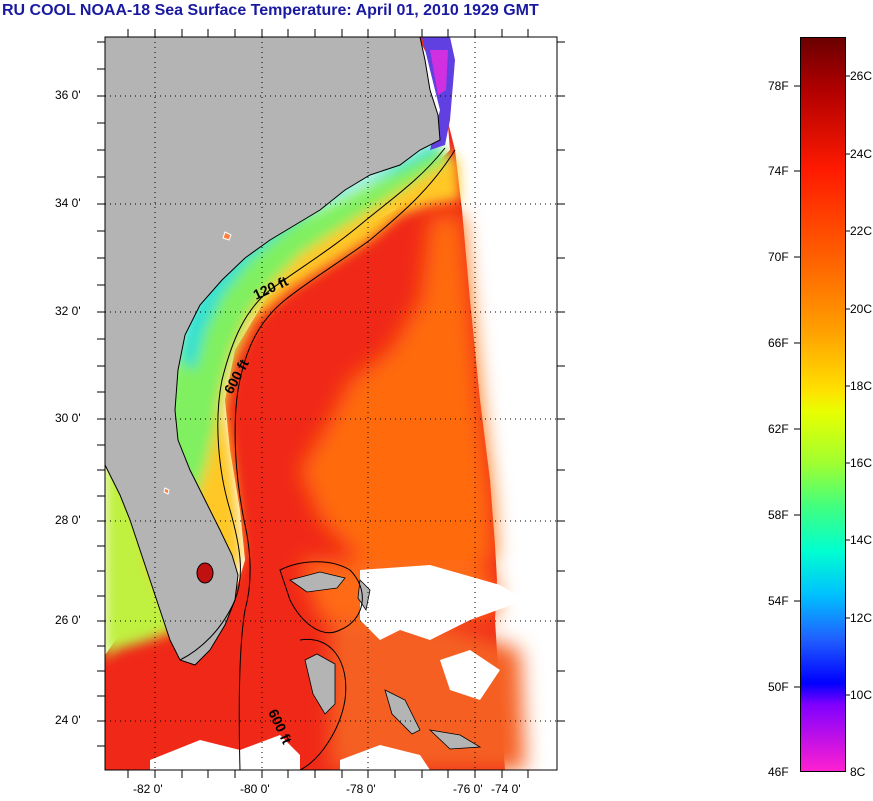  What do you see at coordinates (205, 573) in the screenshot?
I see `lake-okeechobee` at bounding box center [205, 573].